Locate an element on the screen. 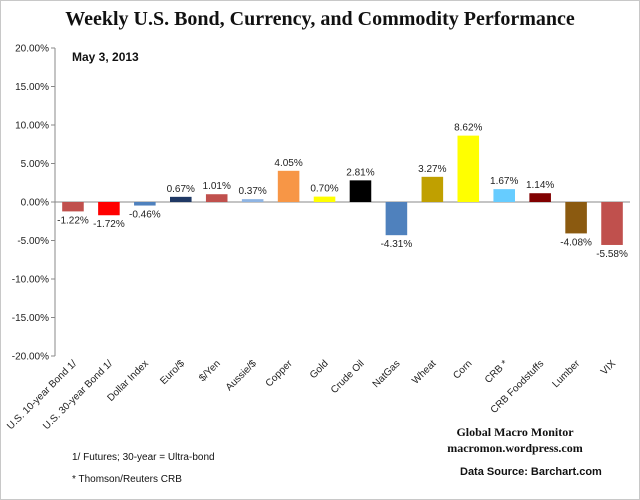 The image size is (640, 500). footnote-futures: 1/ Futures; 30-year = Ultra-bond is located at coordinates (143, 457).